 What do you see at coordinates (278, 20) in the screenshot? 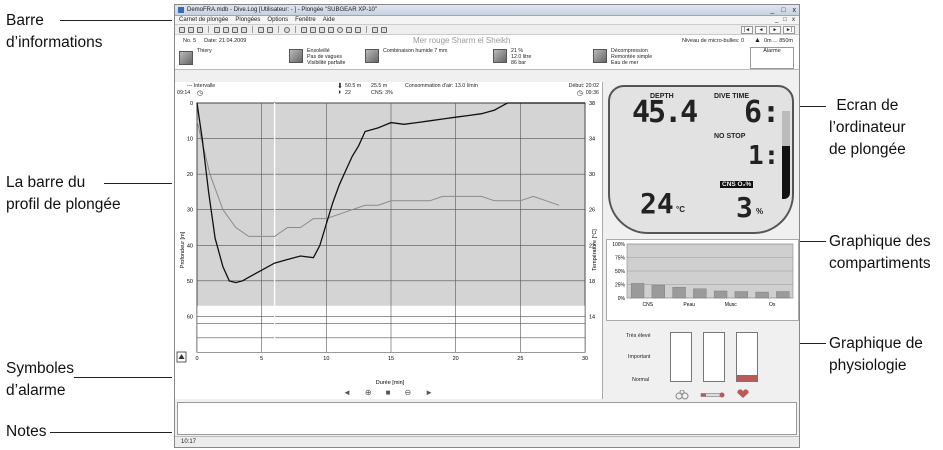
I see `menu-options: Options` at bounding box center [278, 20].